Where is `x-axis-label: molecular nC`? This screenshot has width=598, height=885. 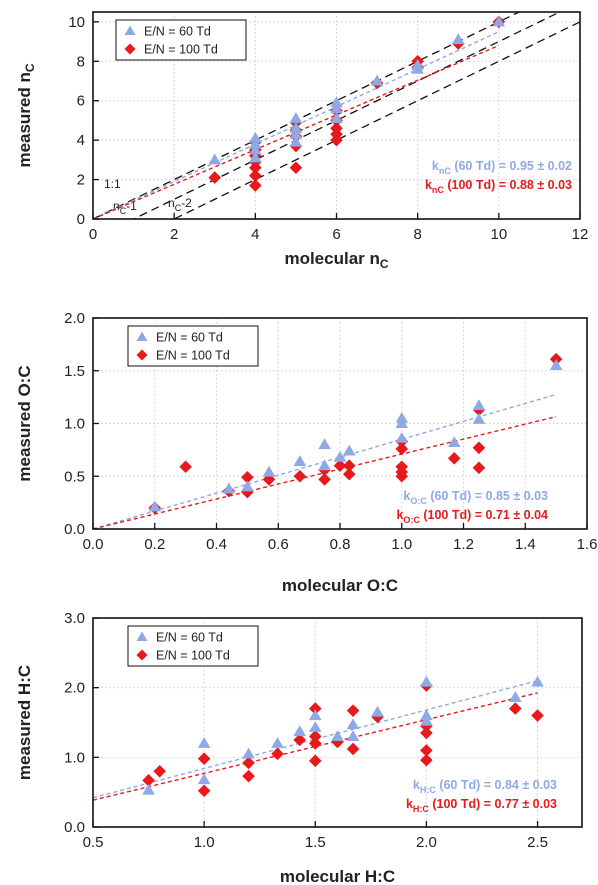
x-axis-label: molecular nC is located at coordinates (336, 260).